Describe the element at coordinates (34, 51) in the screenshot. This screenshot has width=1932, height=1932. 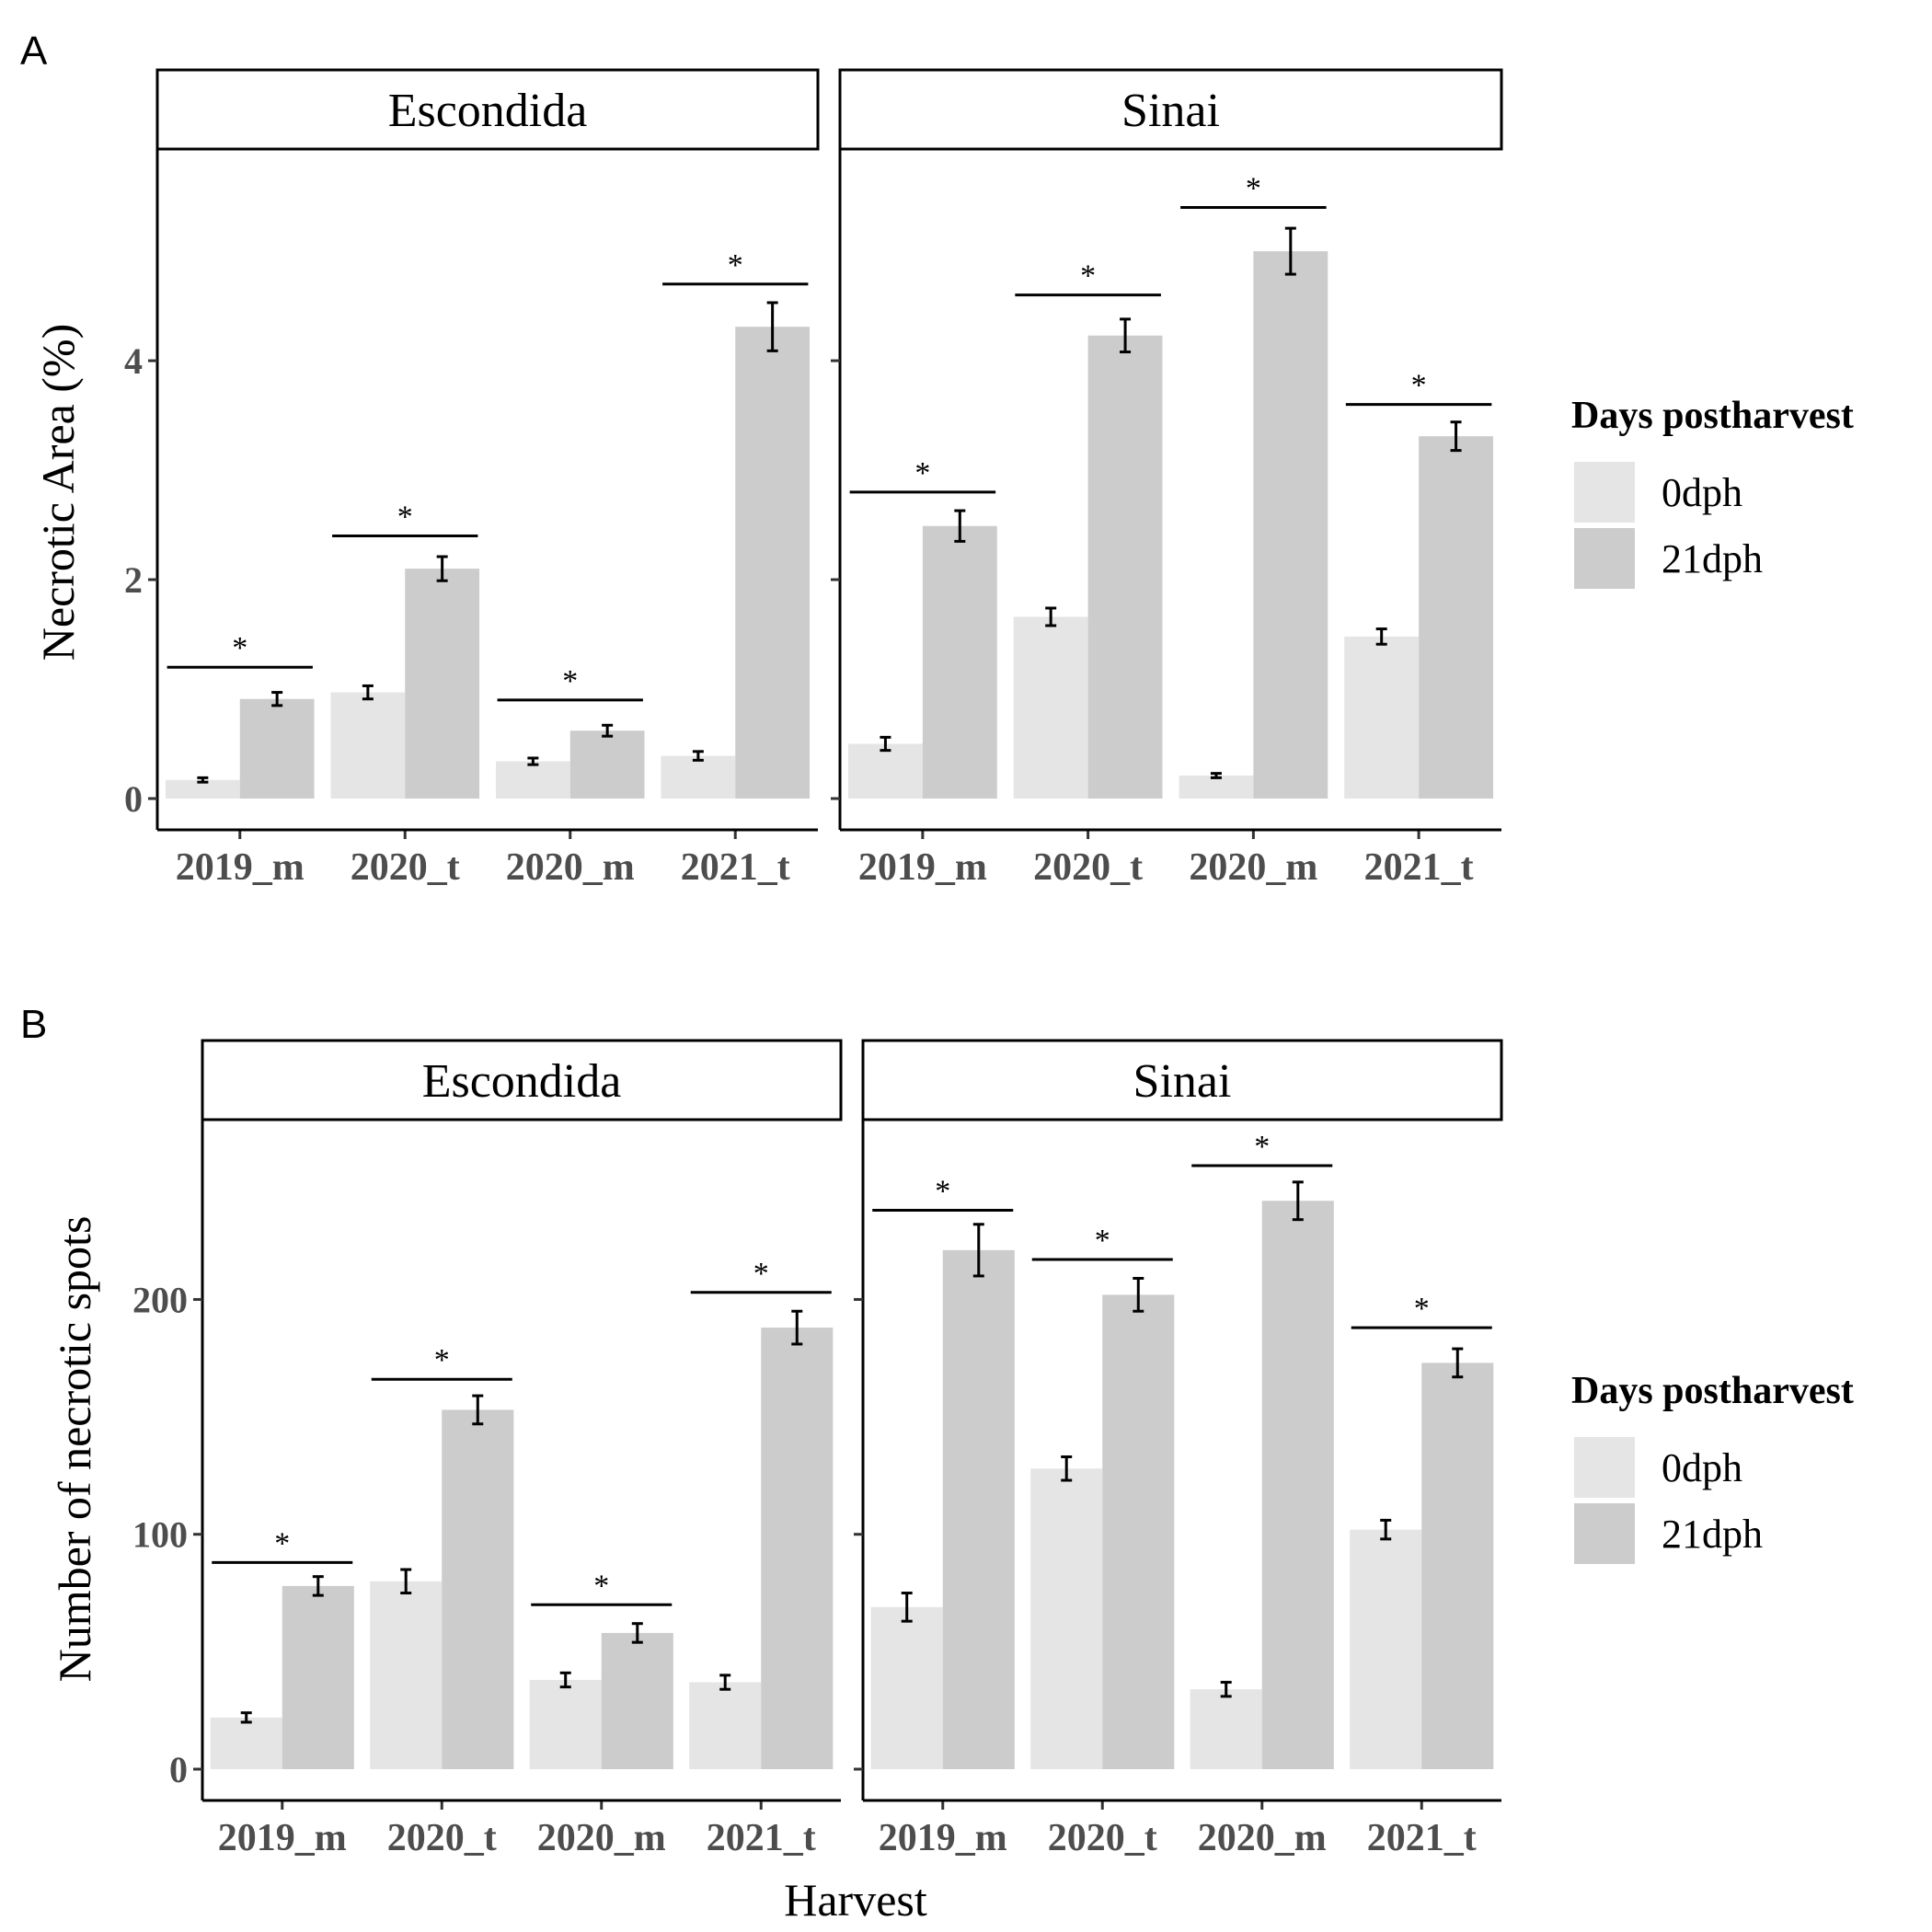
I see `panel-label-a: A` at that location.